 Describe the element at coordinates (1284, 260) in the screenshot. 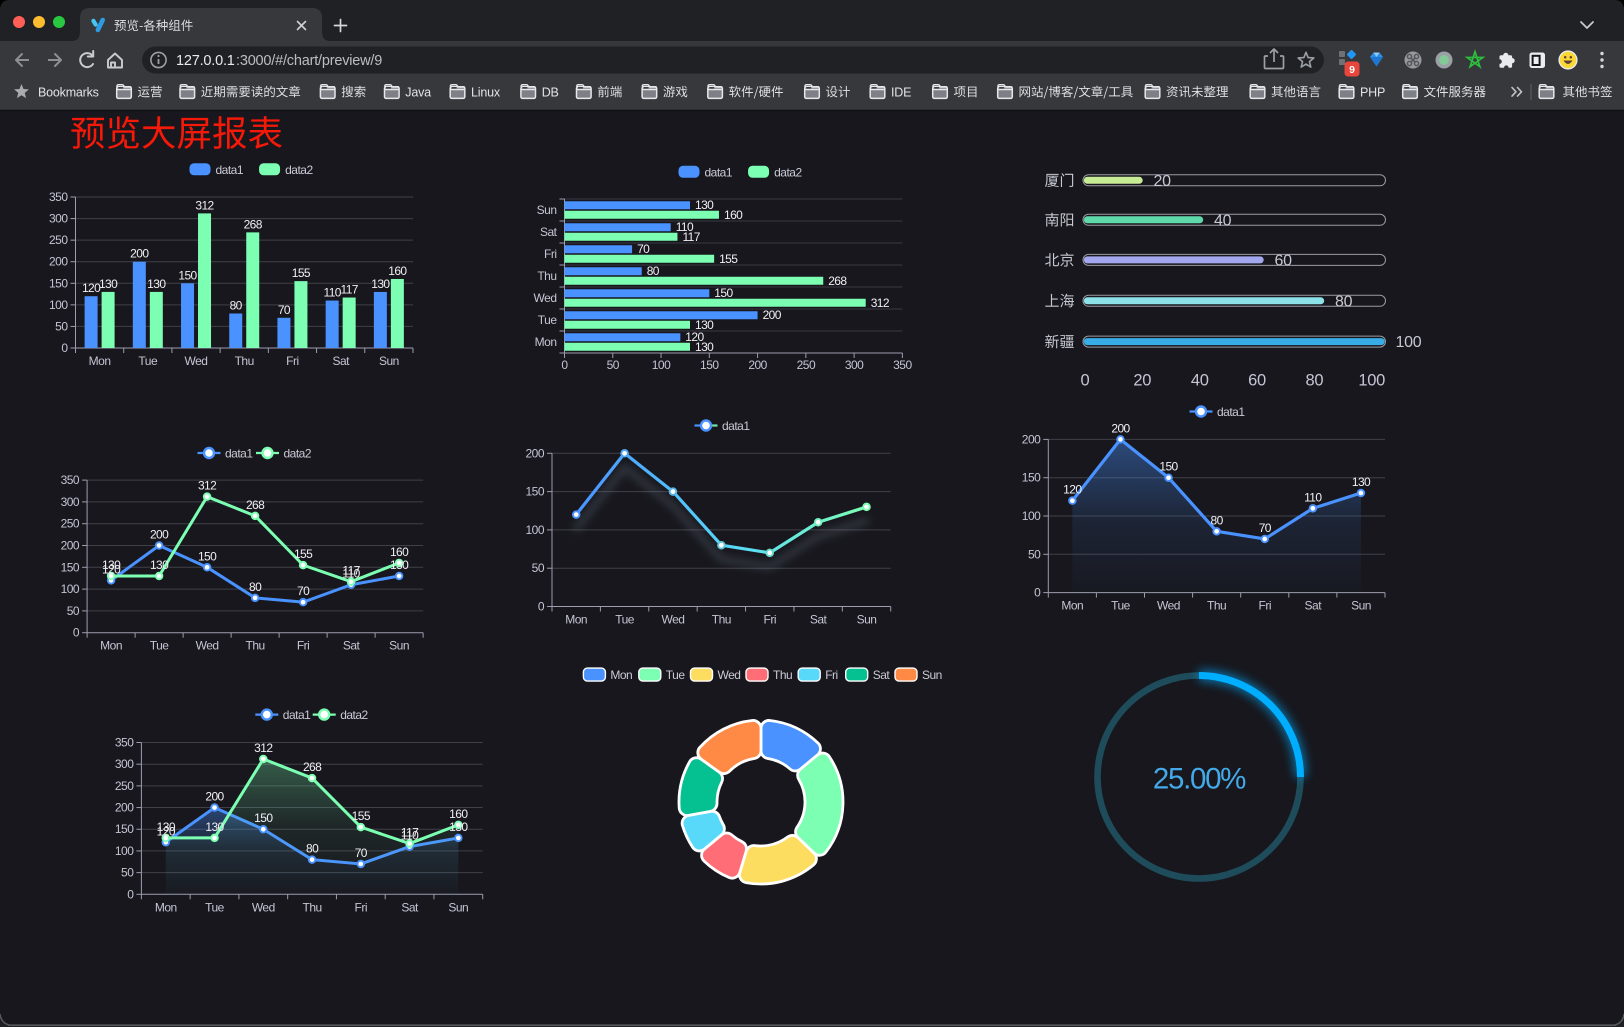

I see `svg-text: 60` at that location.